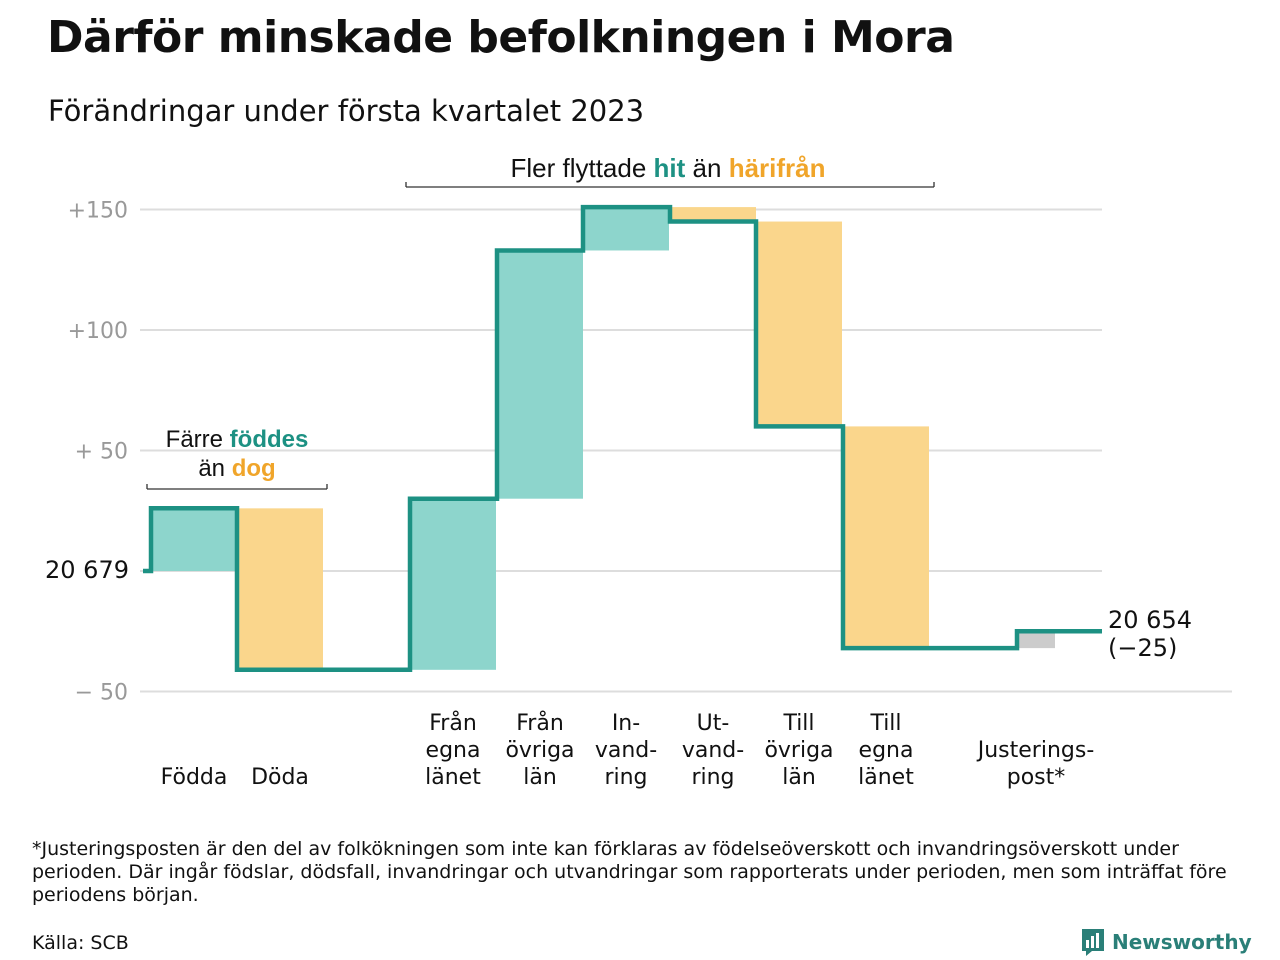  Describe the element at coordinates (101, 452) in the screenshot. I see `y-tick-label-2: + 50` at that location.